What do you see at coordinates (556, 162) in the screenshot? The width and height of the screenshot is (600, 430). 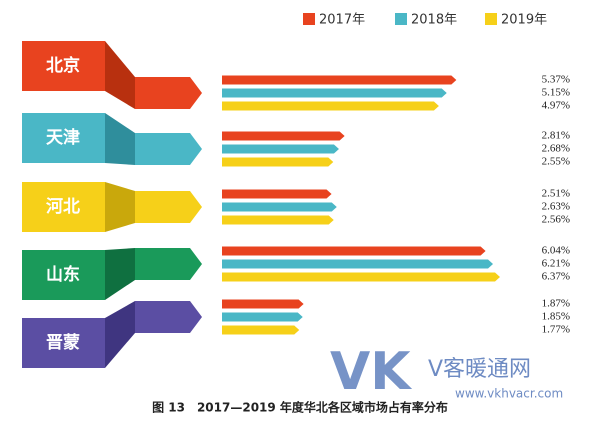 I see `value-label: 2.55%` at bounding box center [556, 162].